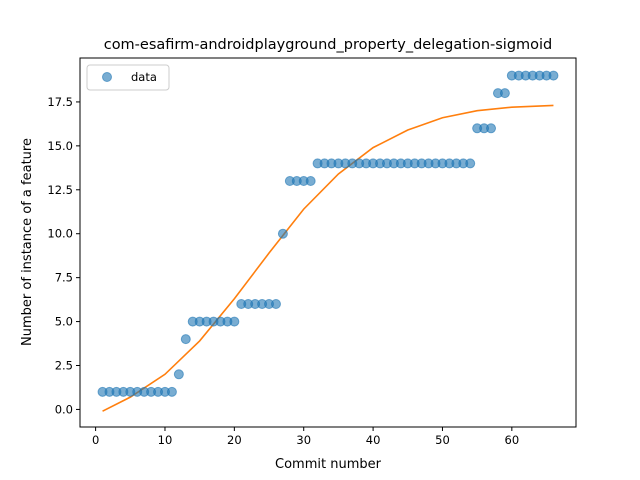 This screenshot has height=480, width=640. I want to click on x-tick-label: 60, so click(512, 440).